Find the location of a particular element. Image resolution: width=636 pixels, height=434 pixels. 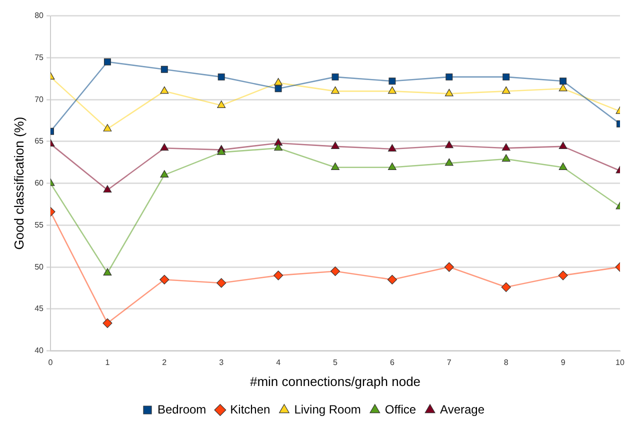

x-tick-label: 5 is located at coordinates (335, 362).